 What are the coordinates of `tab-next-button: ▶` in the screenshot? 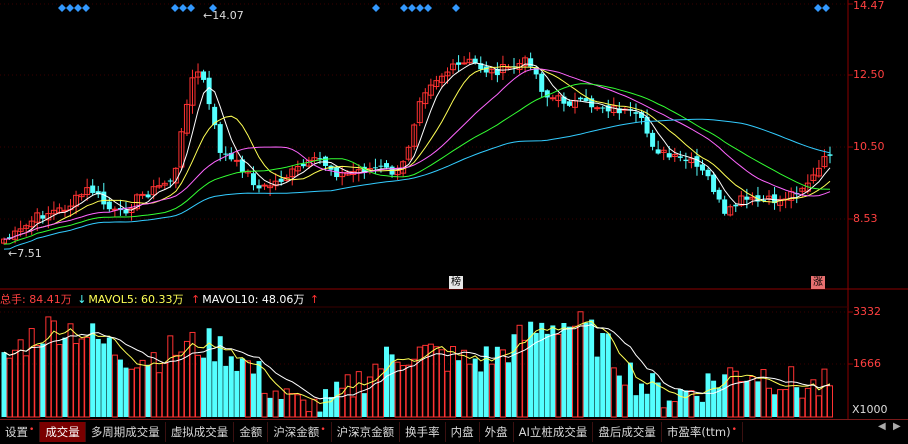 It's located at (897, 426).